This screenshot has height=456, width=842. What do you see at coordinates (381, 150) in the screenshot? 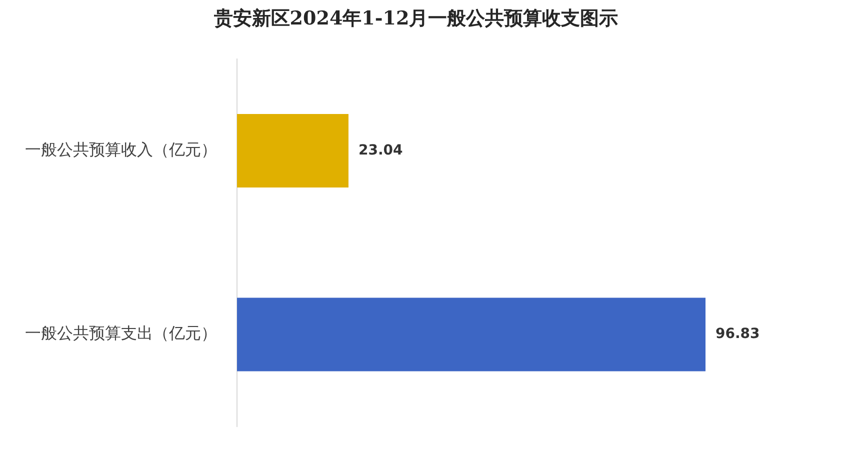
I see `data-label: 23.04` at bounding box center [381, 150].